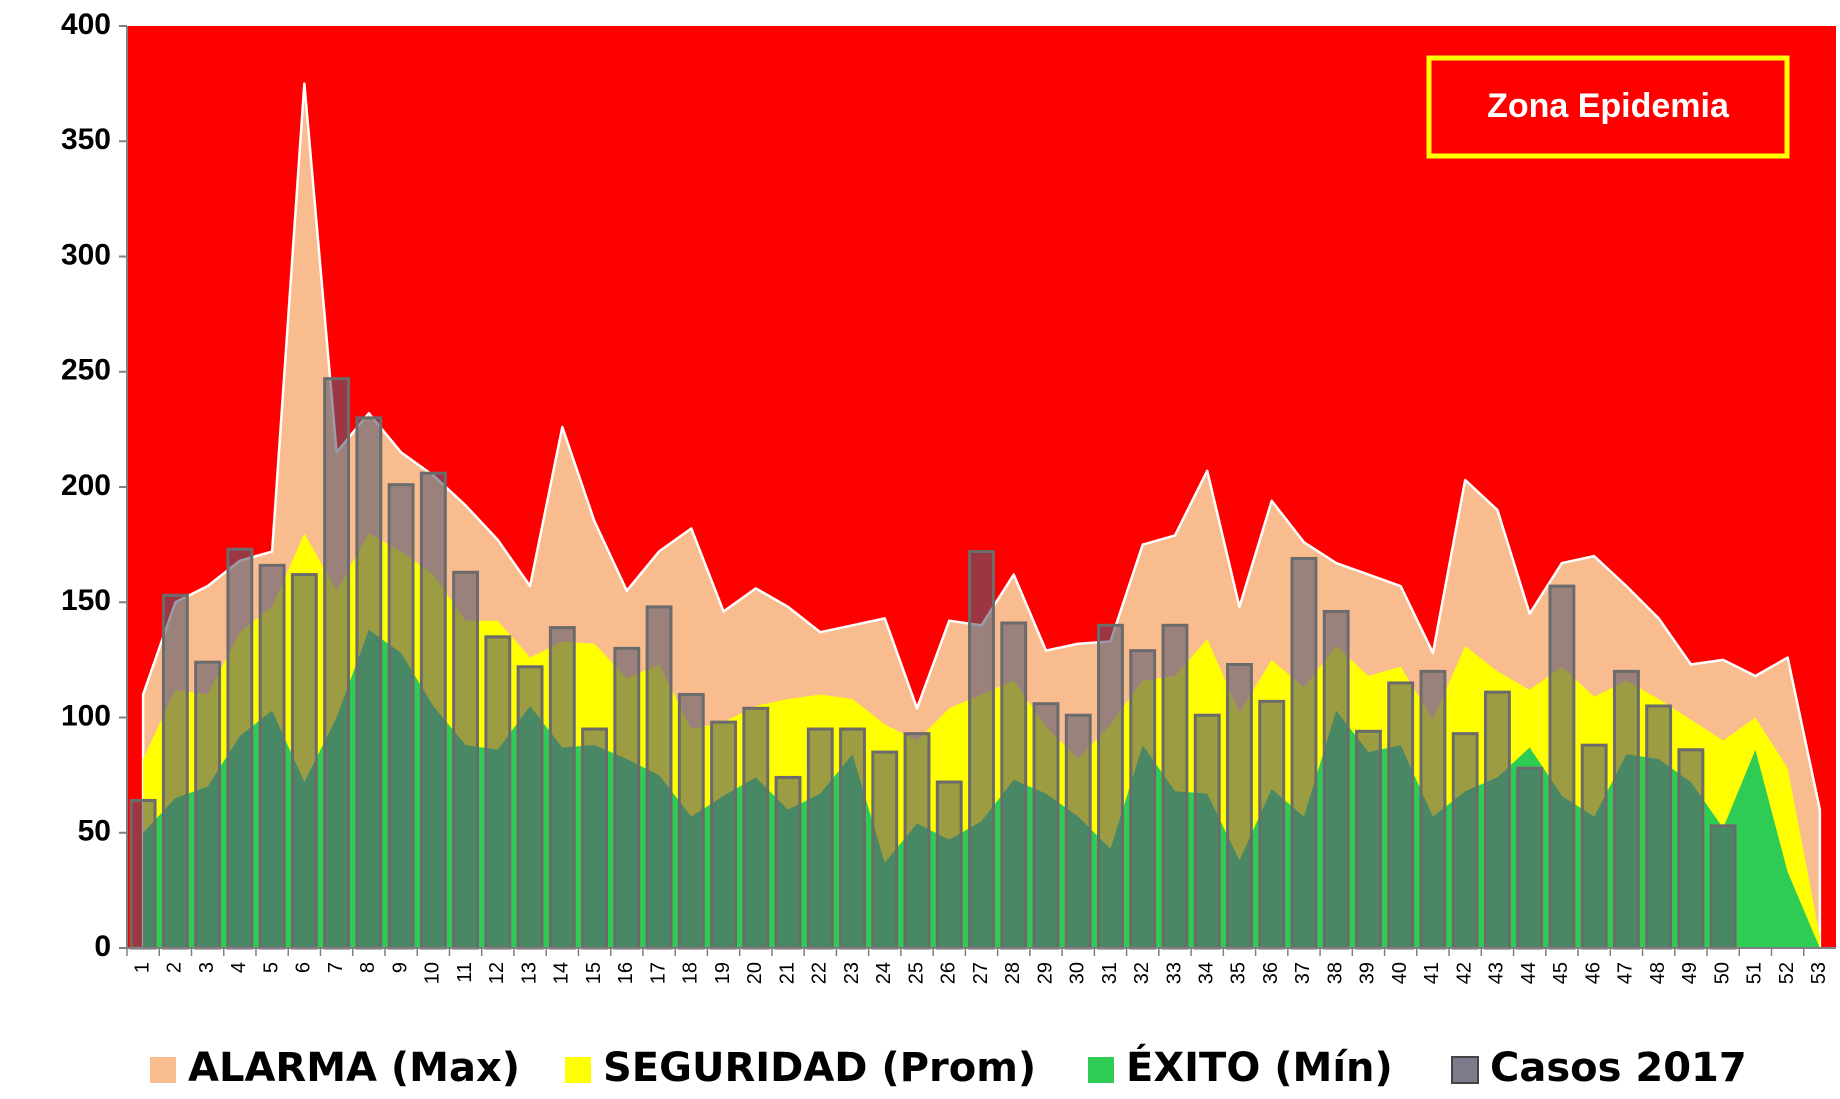 The image size is (1840, 1099). Describe the element at coordinates (755, 973) in the screenshot. I see `x-tick-label: 20` at that location.